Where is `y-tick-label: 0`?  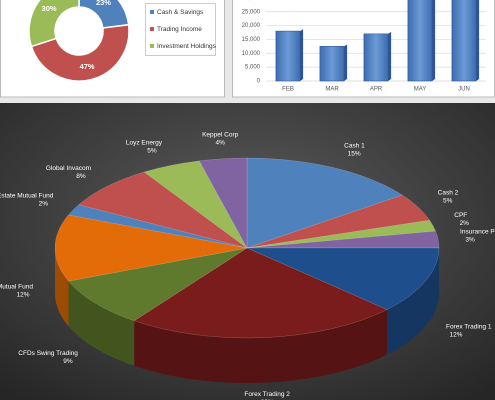
y-tick-label: 0 is located at coordinates (259, 82).